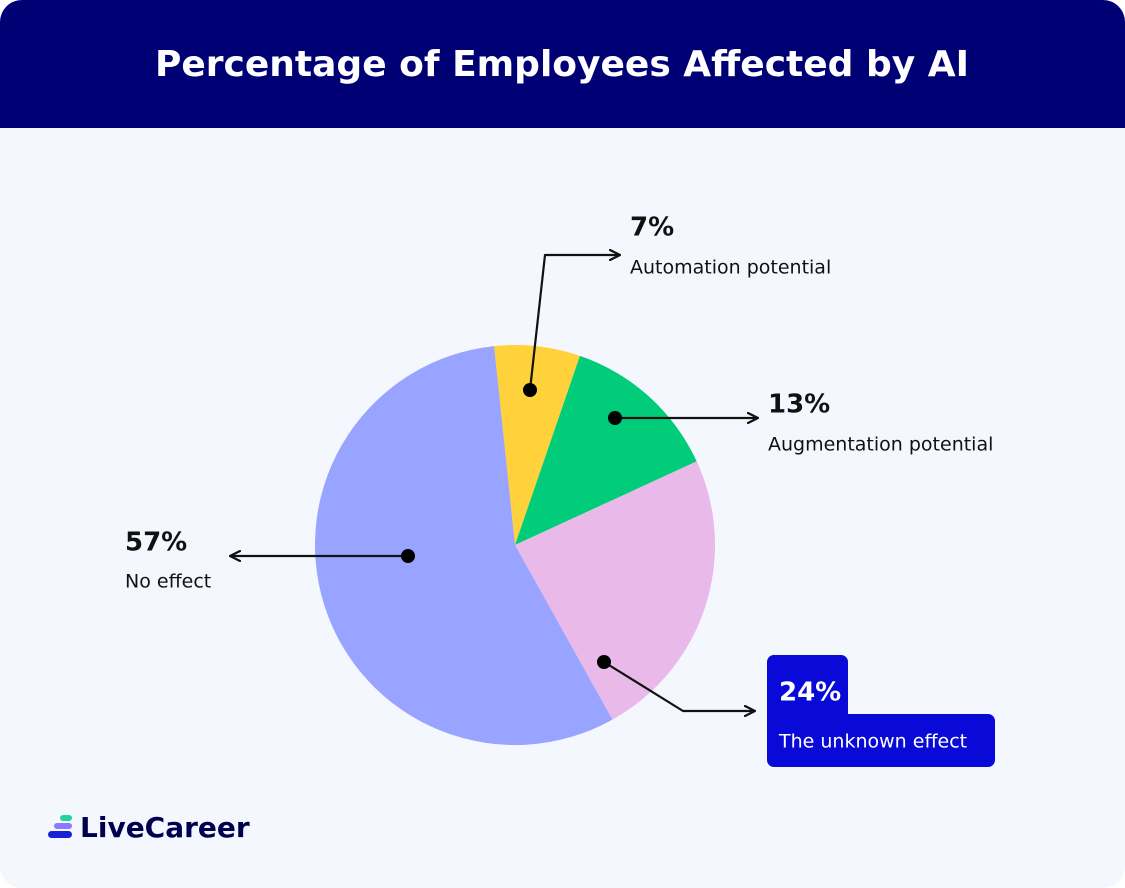 The height and width of the screenshot is (888, 1125). I want to click on category-label: No effect, so click(168, 582).